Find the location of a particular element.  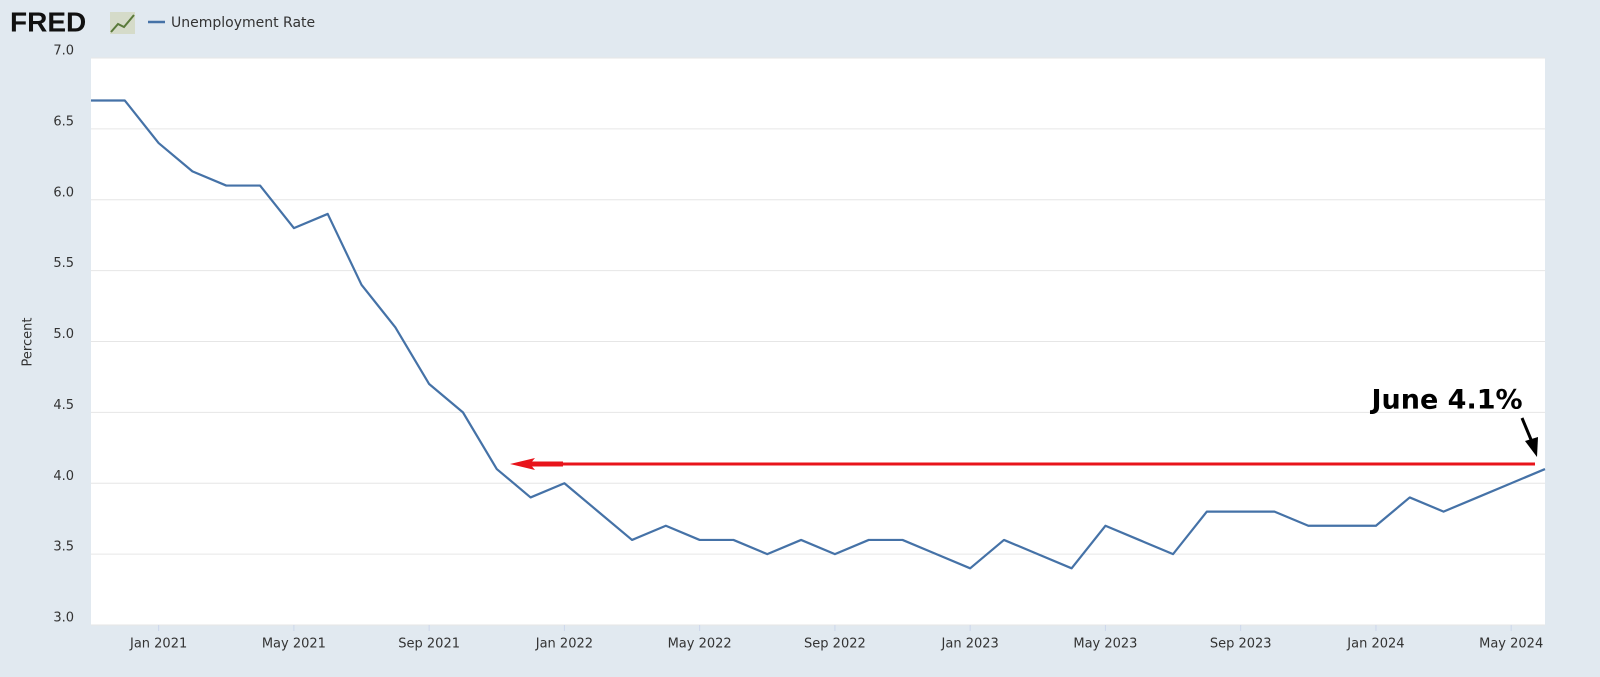

x-tick-label: Sep 2023 is located at coordinates (1241, 644).